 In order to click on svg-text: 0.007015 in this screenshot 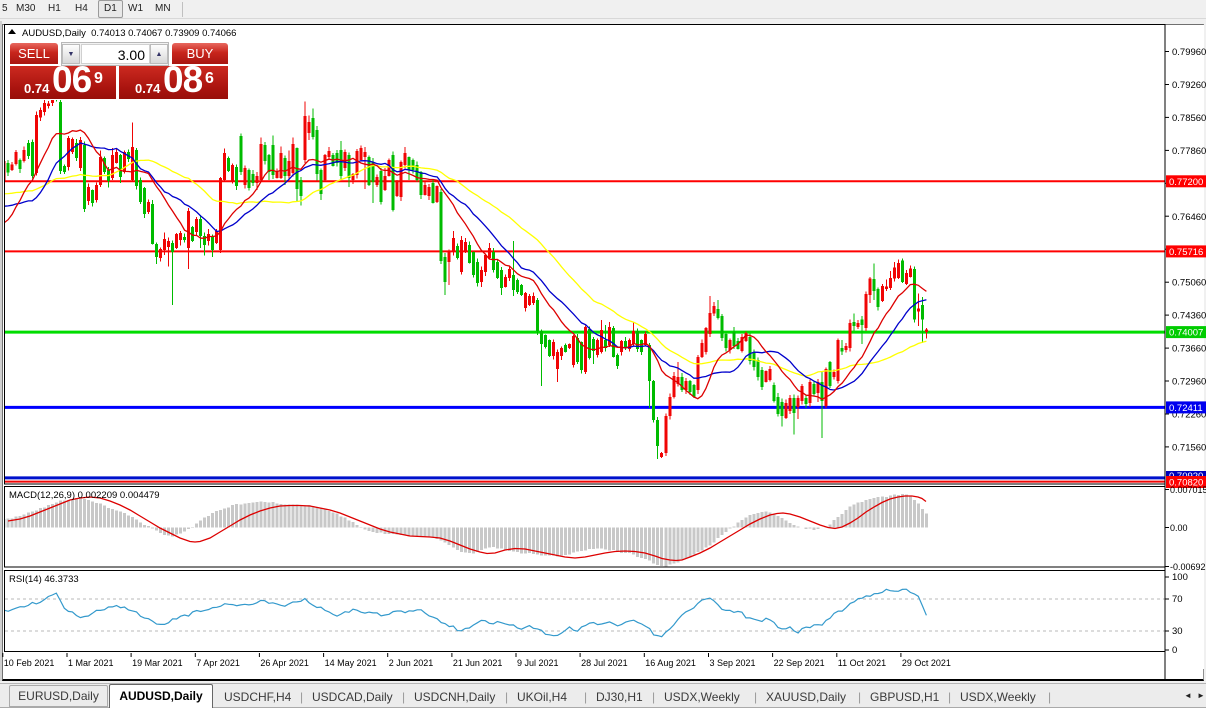, I will do `click(1188, 490)`.